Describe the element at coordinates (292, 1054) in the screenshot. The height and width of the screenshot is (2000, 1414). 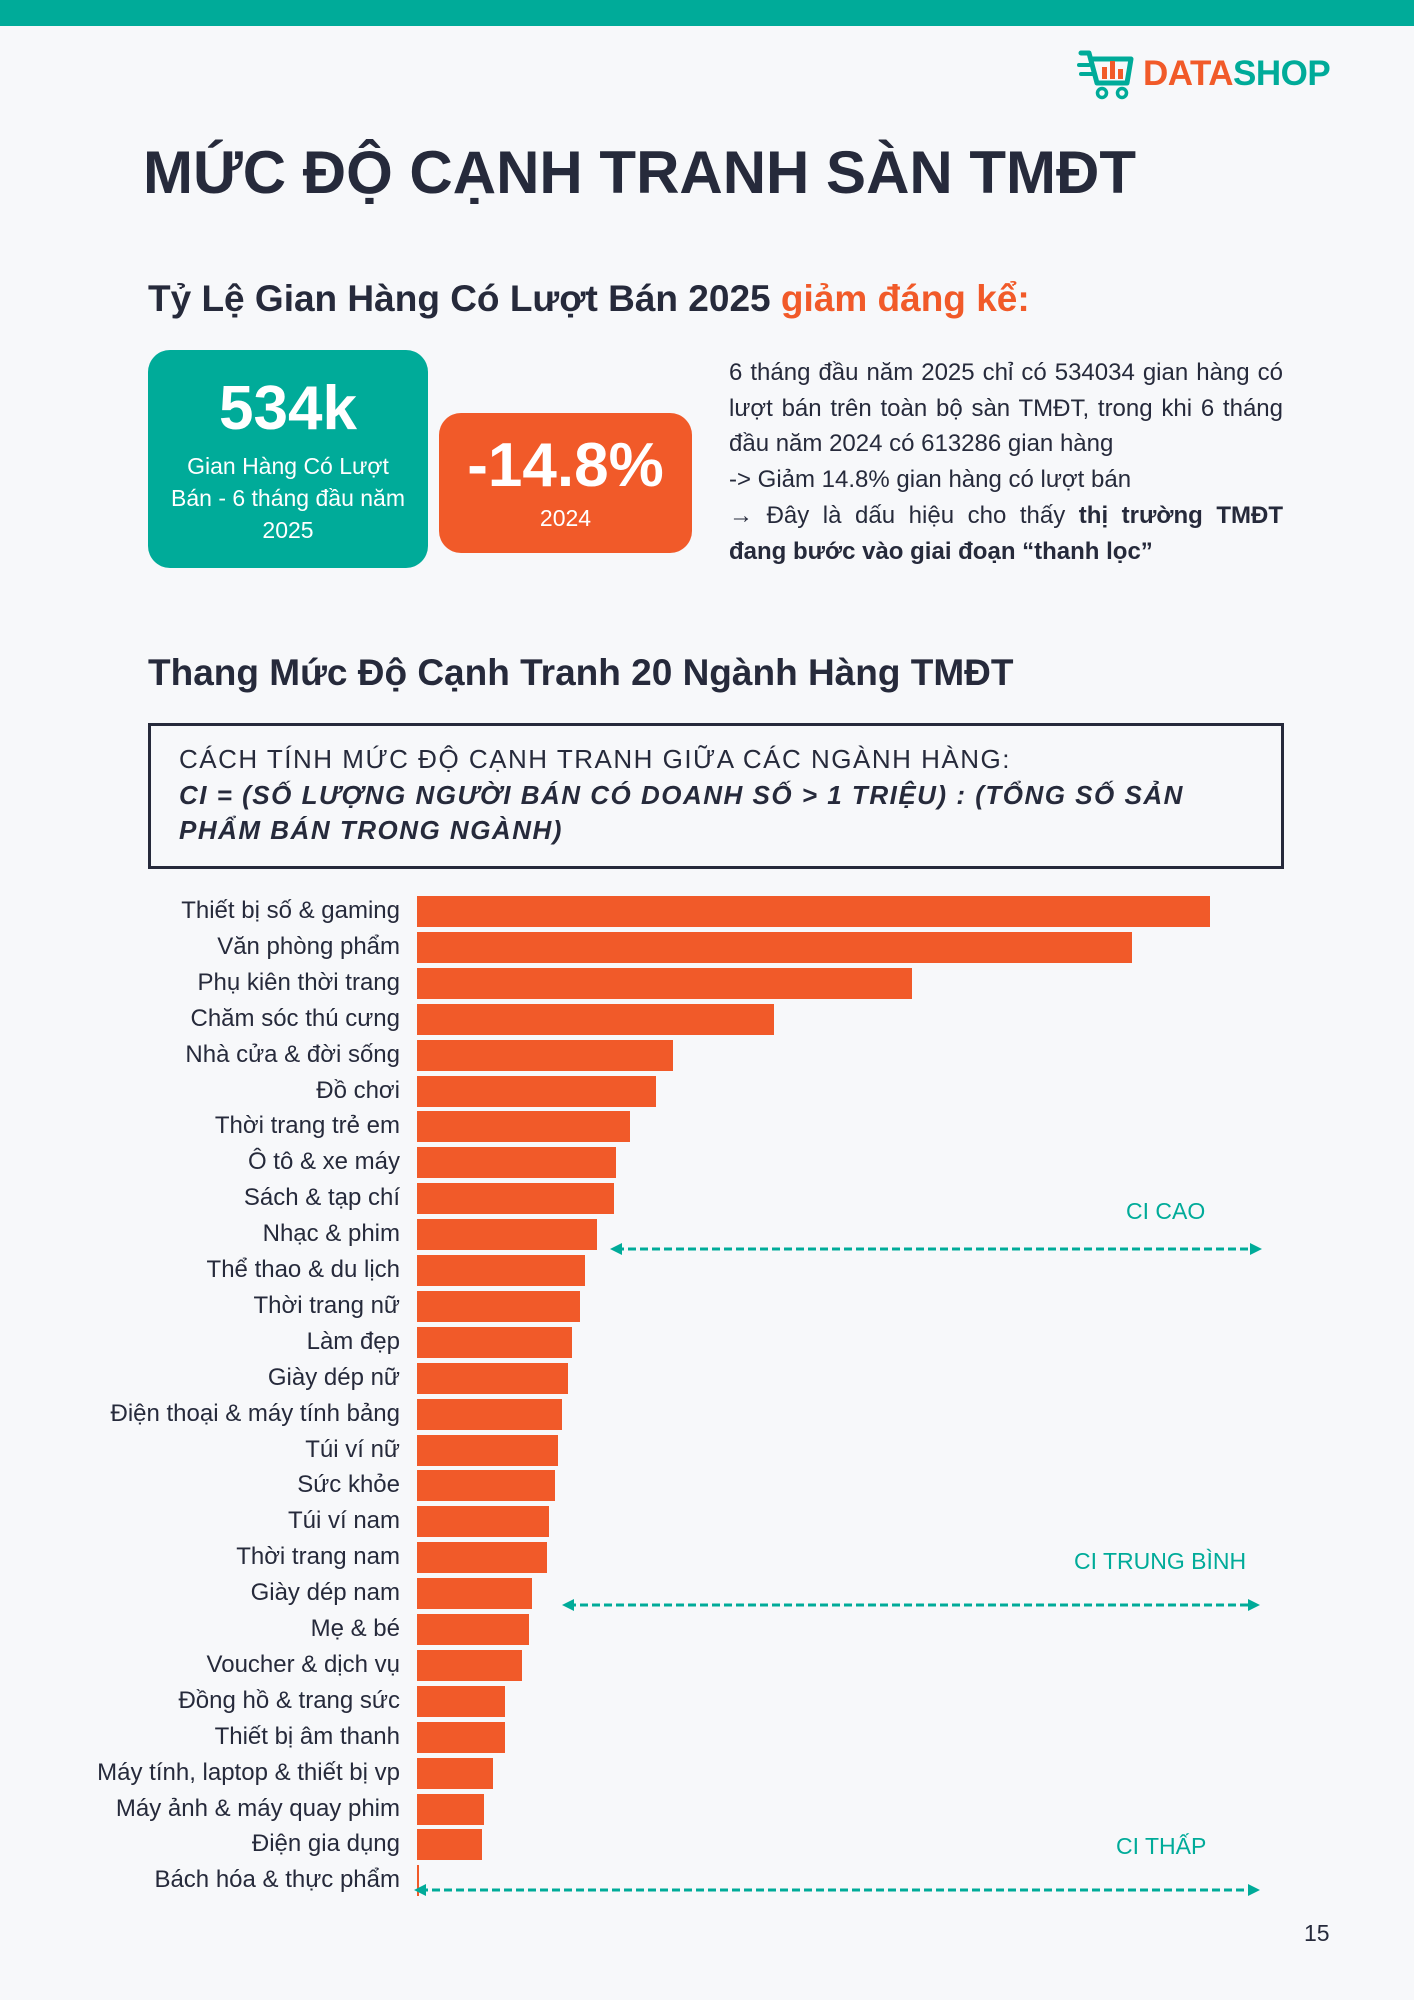
I see `category-label: Nhà cửa & đời sống` at that location.